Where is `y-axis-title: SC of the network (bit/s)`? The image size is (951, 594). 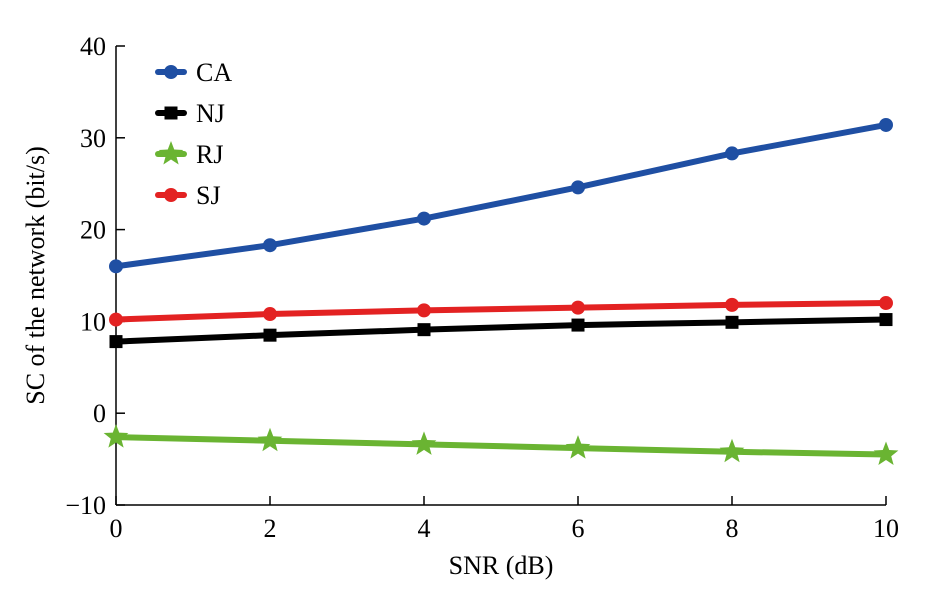
y-axis-title: SC of the network (bit/s) is located at coordinates (35, 275).